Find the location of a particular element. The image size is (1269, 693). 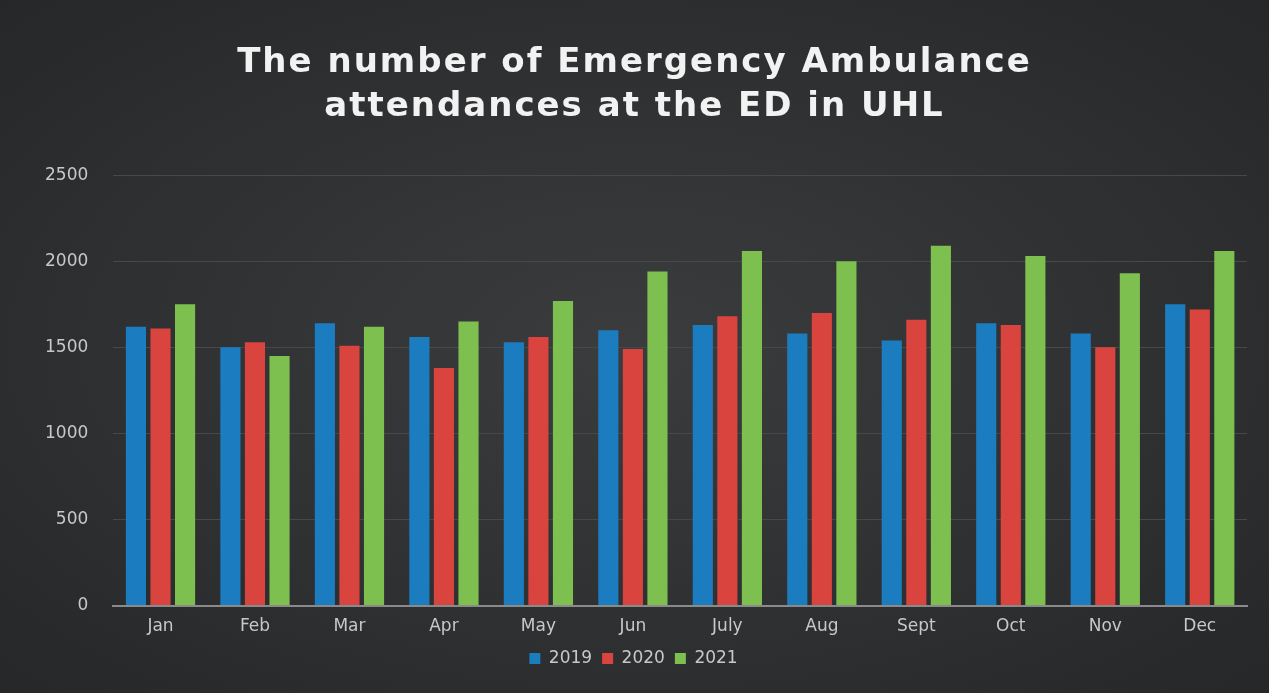

x-tick-label: Oct is located at coordinates (1011, 625).